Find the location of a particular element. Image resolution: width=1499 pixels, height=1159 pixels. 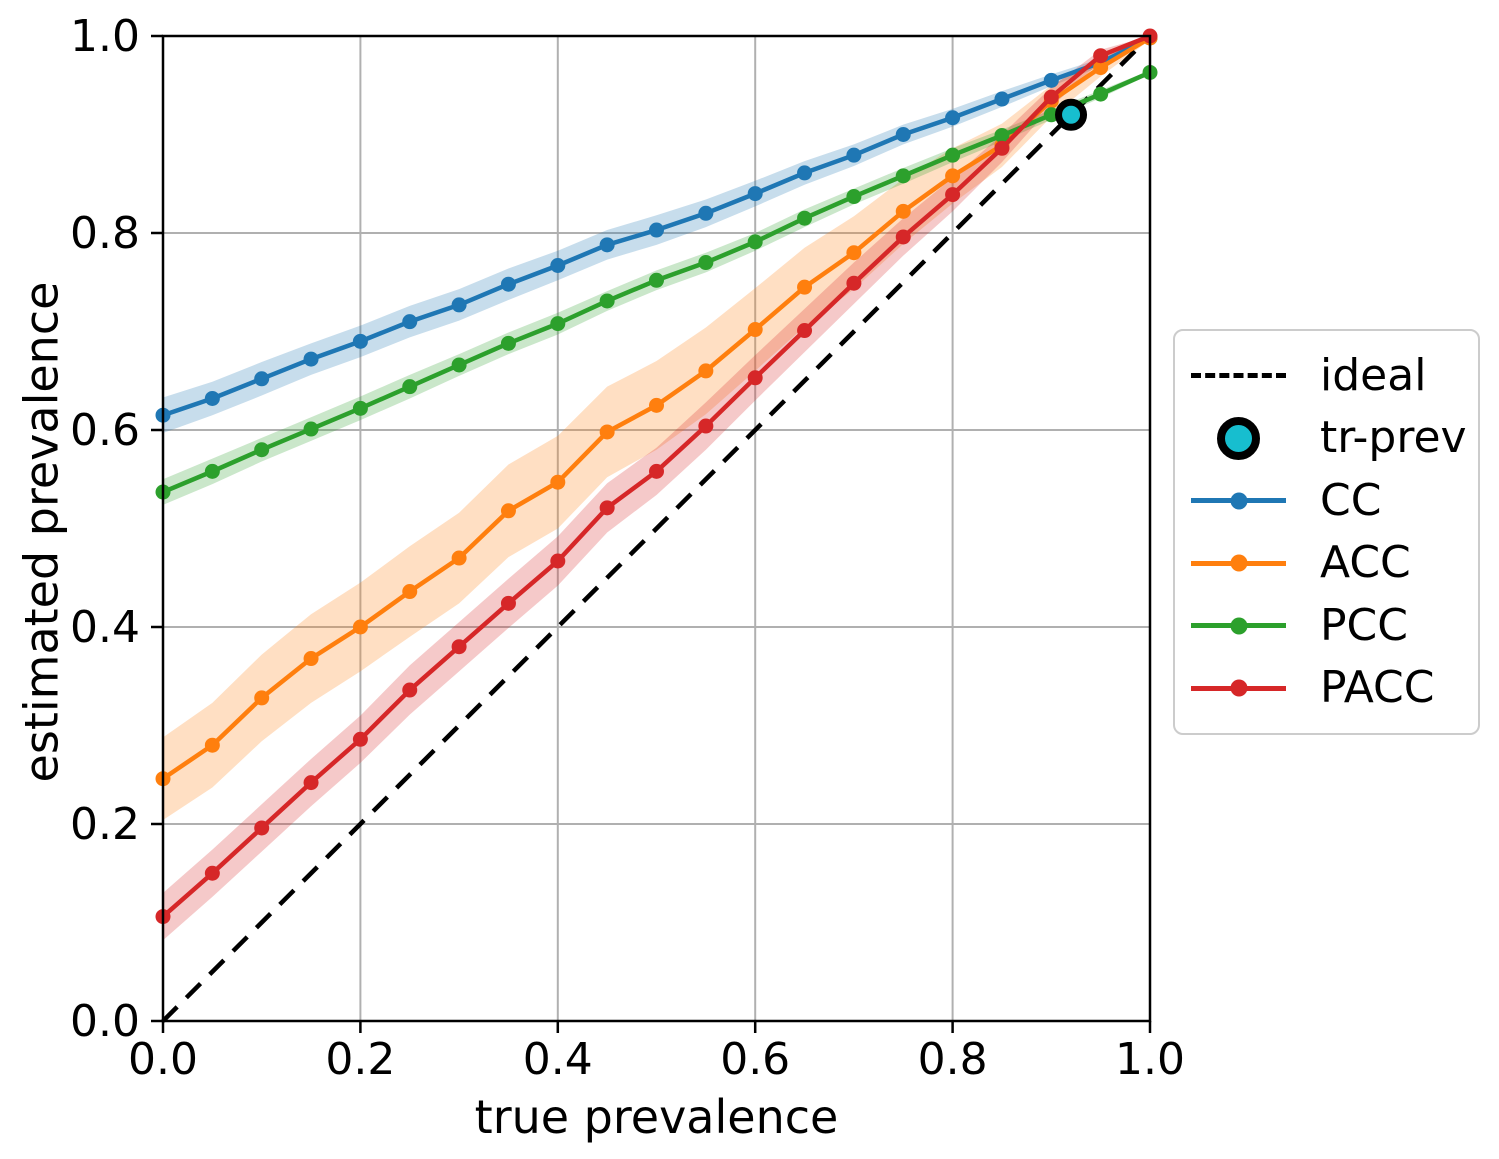

legend-item-acc: ACC is located at coordinates (1329, 563).